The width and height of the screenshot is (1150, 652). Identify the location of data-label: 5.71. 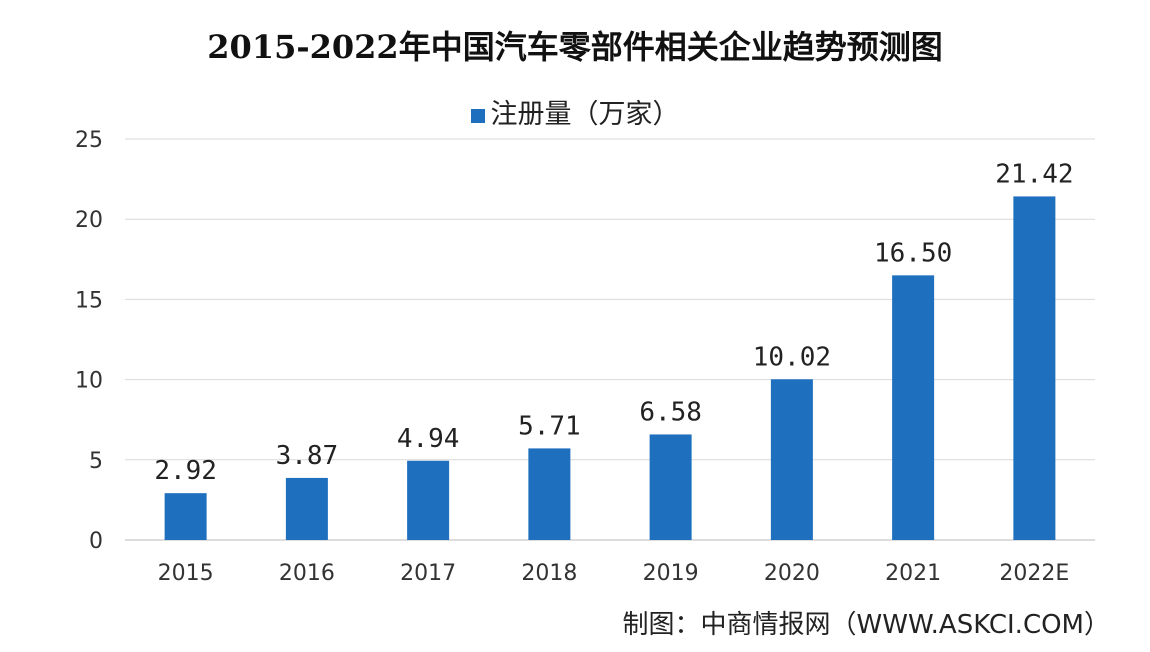
(549, 426).